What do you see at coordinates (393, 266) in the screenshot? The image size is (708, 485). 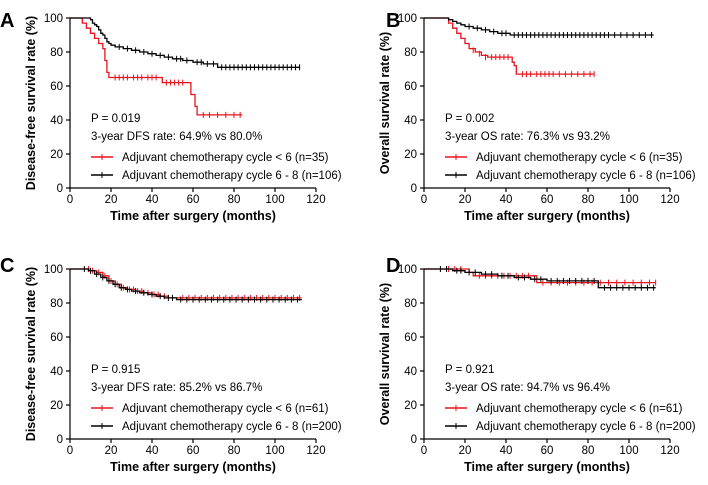 I see `panel-letter: D` at bounding box center [393, 266].